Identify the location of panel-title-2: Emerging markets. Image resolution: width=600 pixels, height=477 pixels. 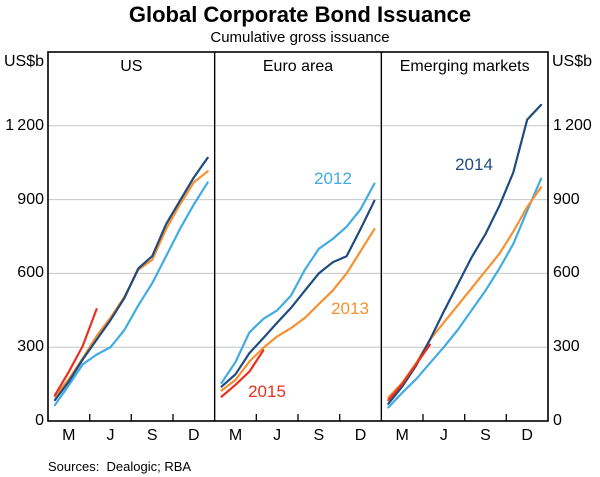
(464, 66).